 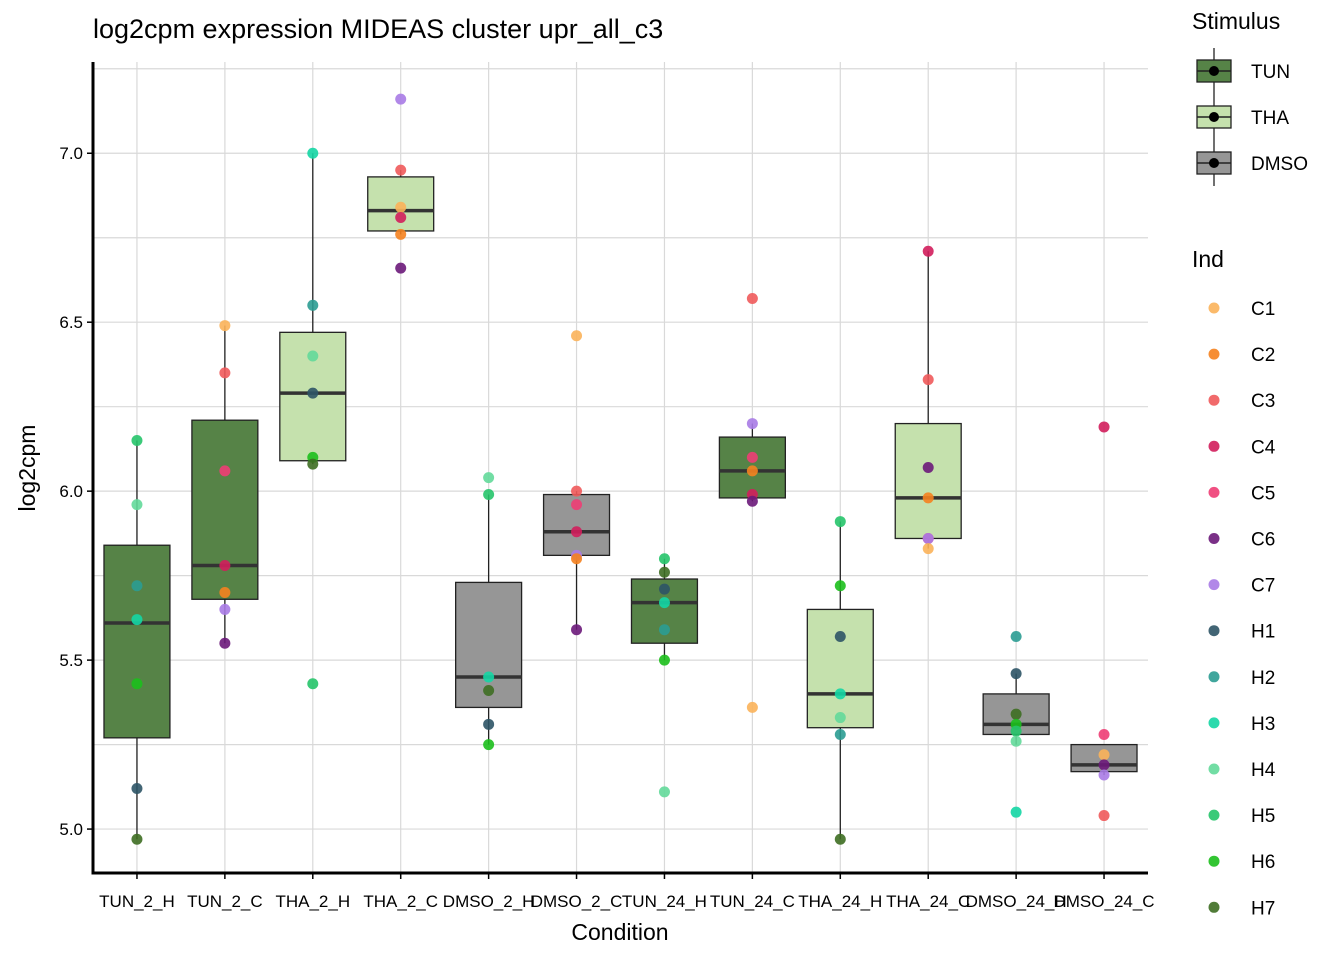 I want to click on legend-ind-h5: H5, so click(x=1241, y=816).